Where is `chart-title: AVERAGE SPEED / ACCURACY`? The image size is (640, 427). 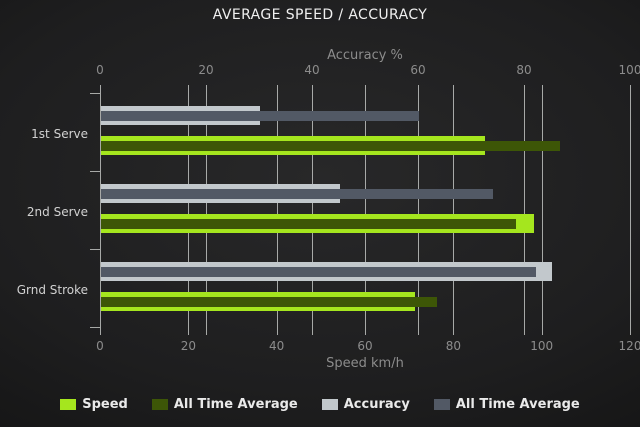
chart-title: AVERAGE SPEED / ACCURACY is located at coordinates (320, 15).